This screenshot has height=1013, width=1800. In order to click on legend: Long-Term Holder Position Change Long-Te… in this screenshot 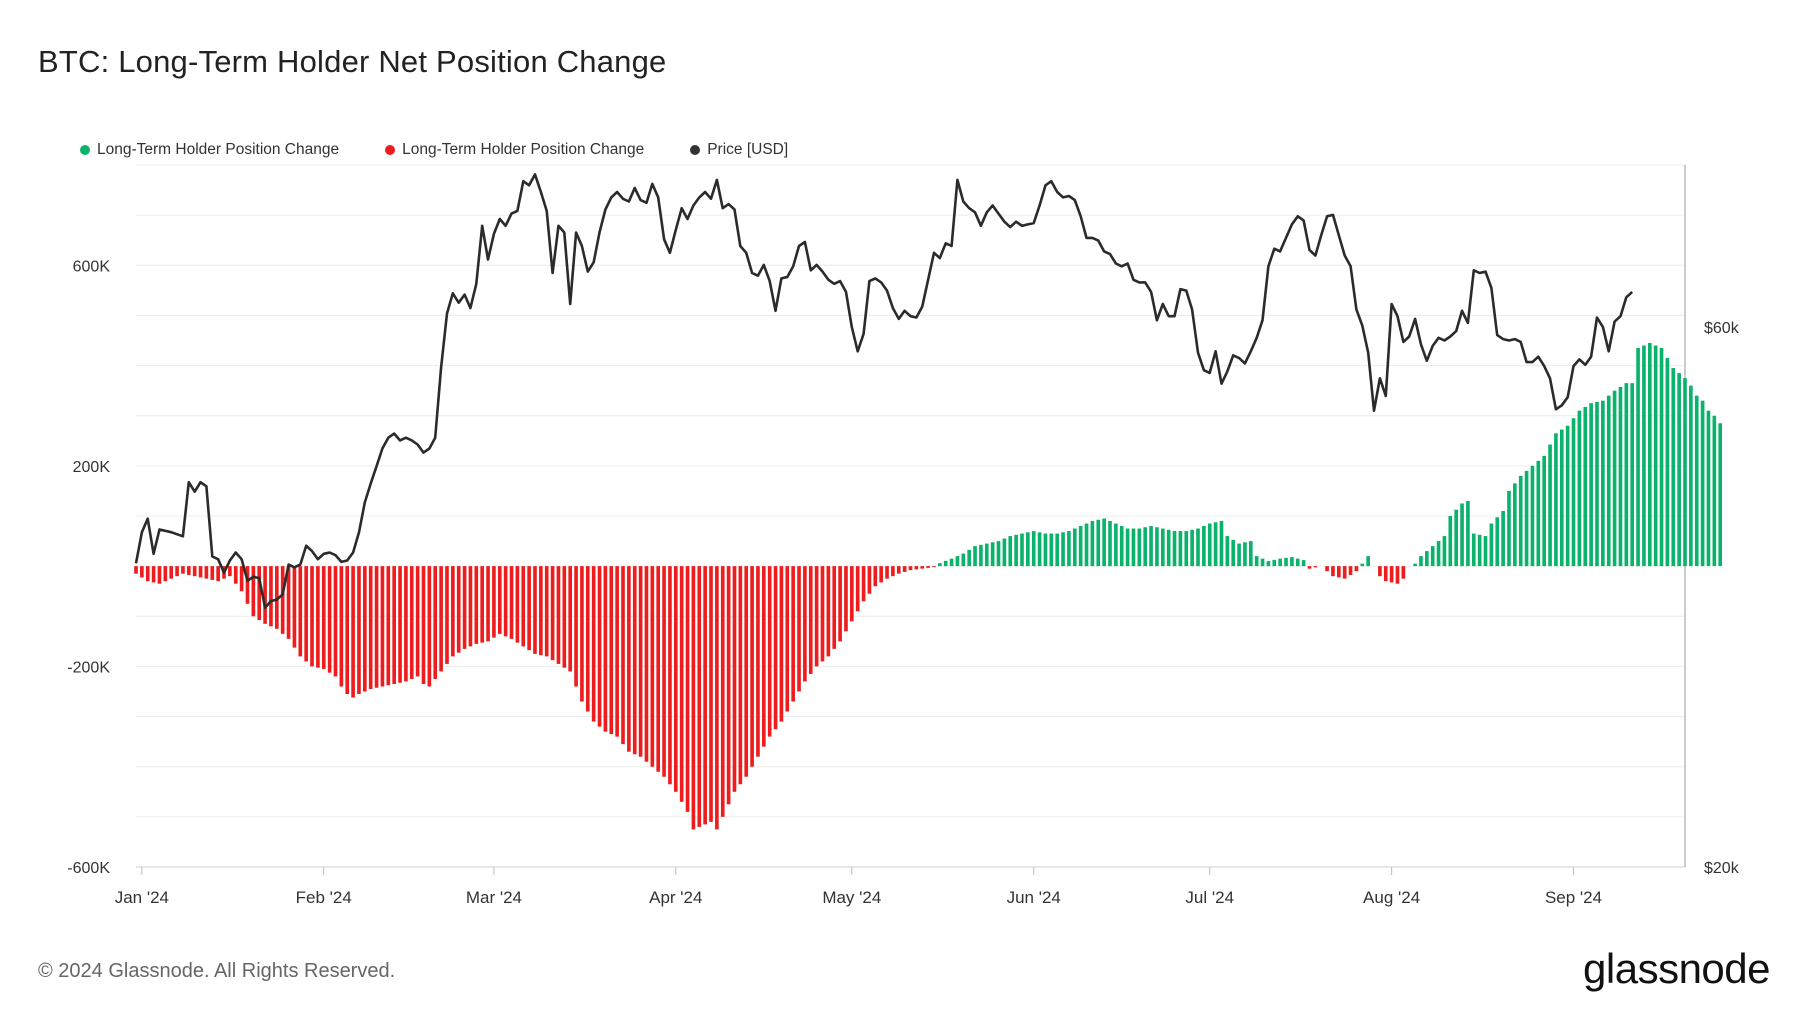, I will do `click(434, 150)`.